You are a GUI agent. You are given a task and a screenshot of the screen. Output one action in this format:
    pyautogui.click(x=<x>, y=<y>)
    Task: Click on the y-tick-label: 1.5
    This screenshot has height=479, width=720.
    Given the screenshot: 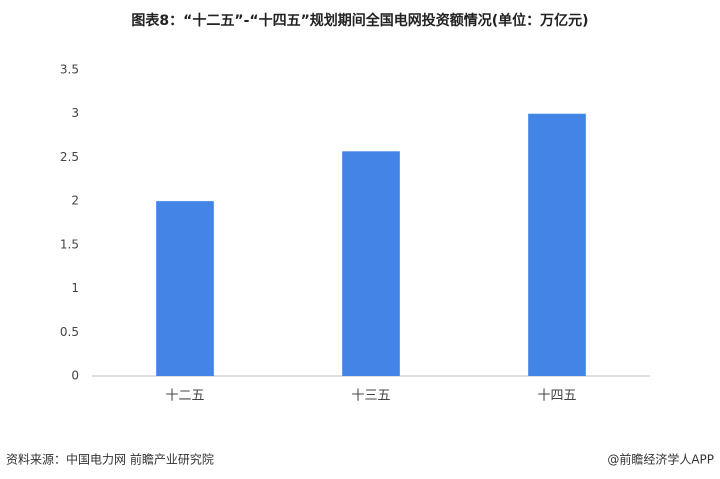 What is the action you would take?
    pyautogui.click(x=69, y=244)
    